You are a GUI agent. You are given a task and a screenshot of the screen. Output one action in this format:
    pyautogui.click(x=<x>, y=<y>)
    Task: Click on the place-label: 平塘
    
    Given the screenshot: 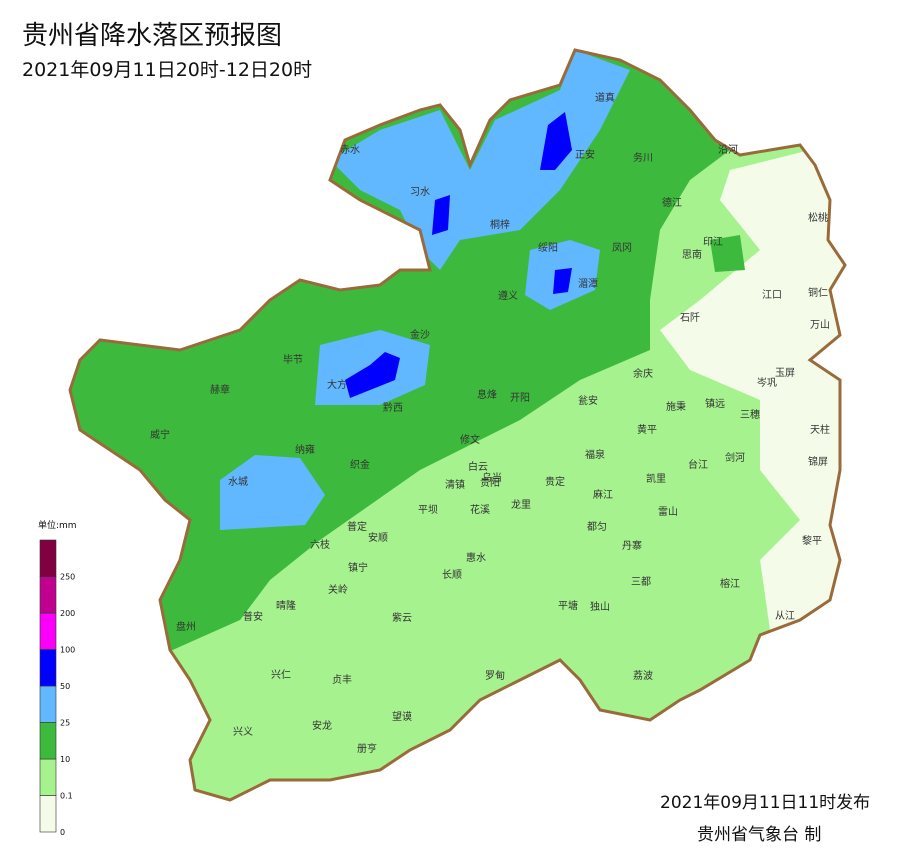 What is the action you would take?
    pyautogui.click(x=568, y=605)
    